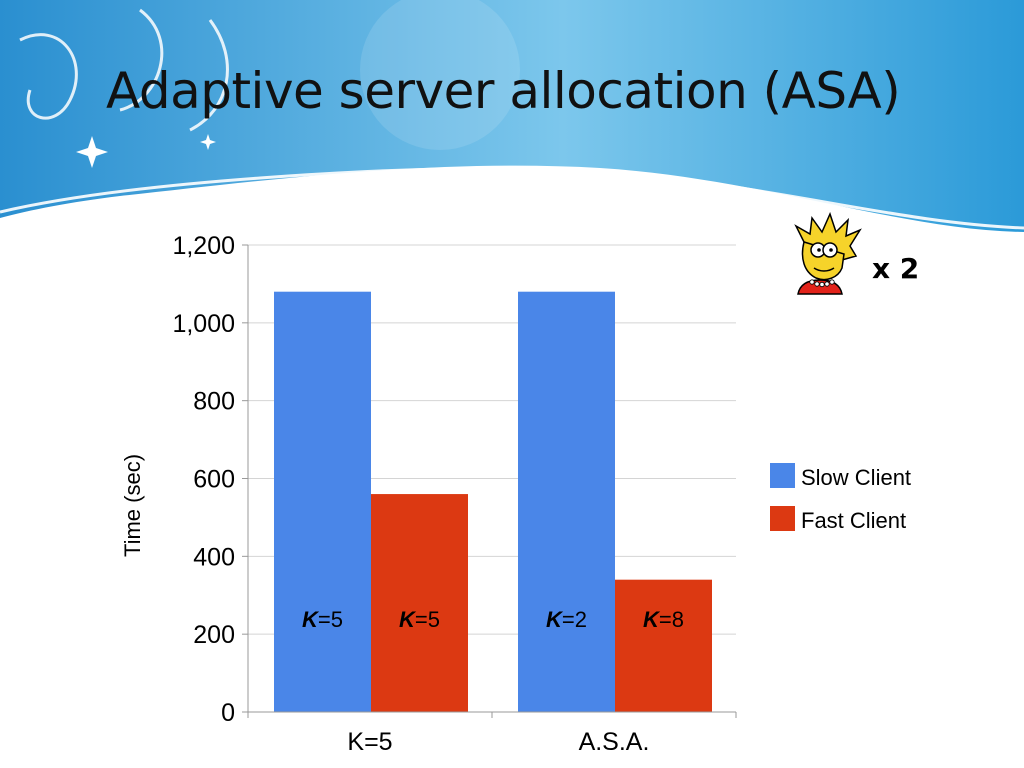  I want to click on x-category-label: A.S.A., so click(614, 742).